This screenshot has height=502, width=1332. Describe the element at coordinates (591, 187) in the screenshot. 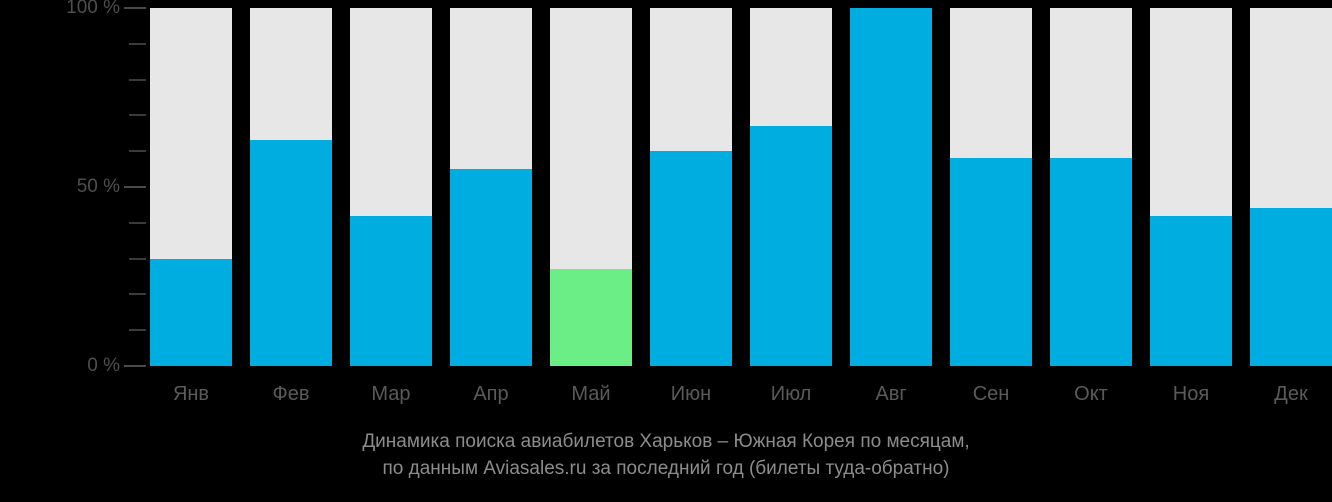

I see `bar-group-май` at that location.